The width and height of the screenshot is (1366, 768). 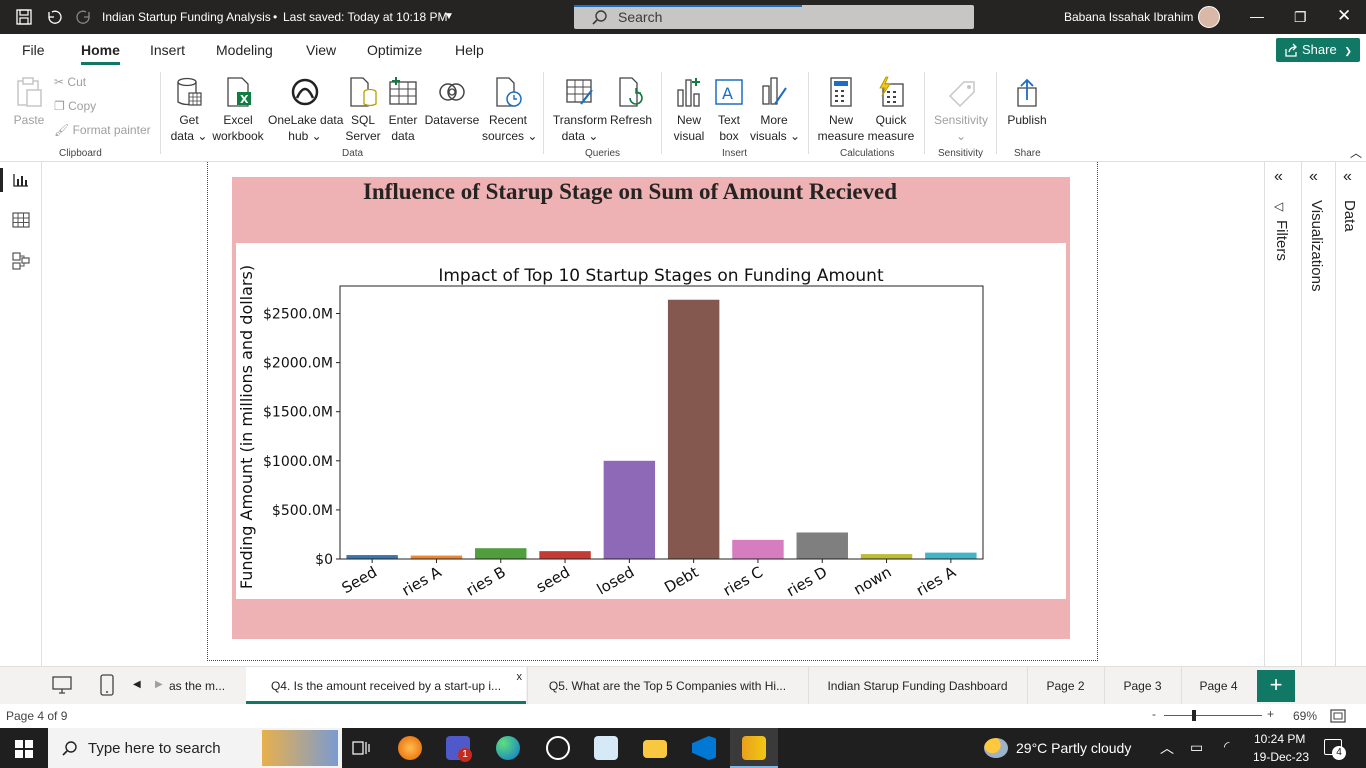 What do you see at coordinates (54, 17) in the screenshot?
I see `undo-icon` at bounding box center [54, 17].